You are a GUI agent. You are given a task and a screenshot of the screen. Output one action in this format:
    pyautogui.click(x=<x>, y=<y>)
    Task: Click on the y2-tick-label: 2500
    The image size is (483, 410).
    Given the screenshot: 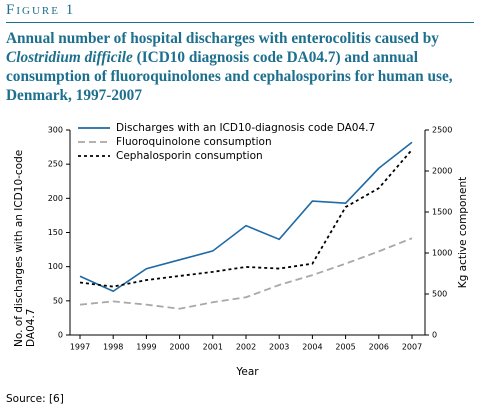 What is the action you would take?
    pyautogui.click(x=442, y=130)
    